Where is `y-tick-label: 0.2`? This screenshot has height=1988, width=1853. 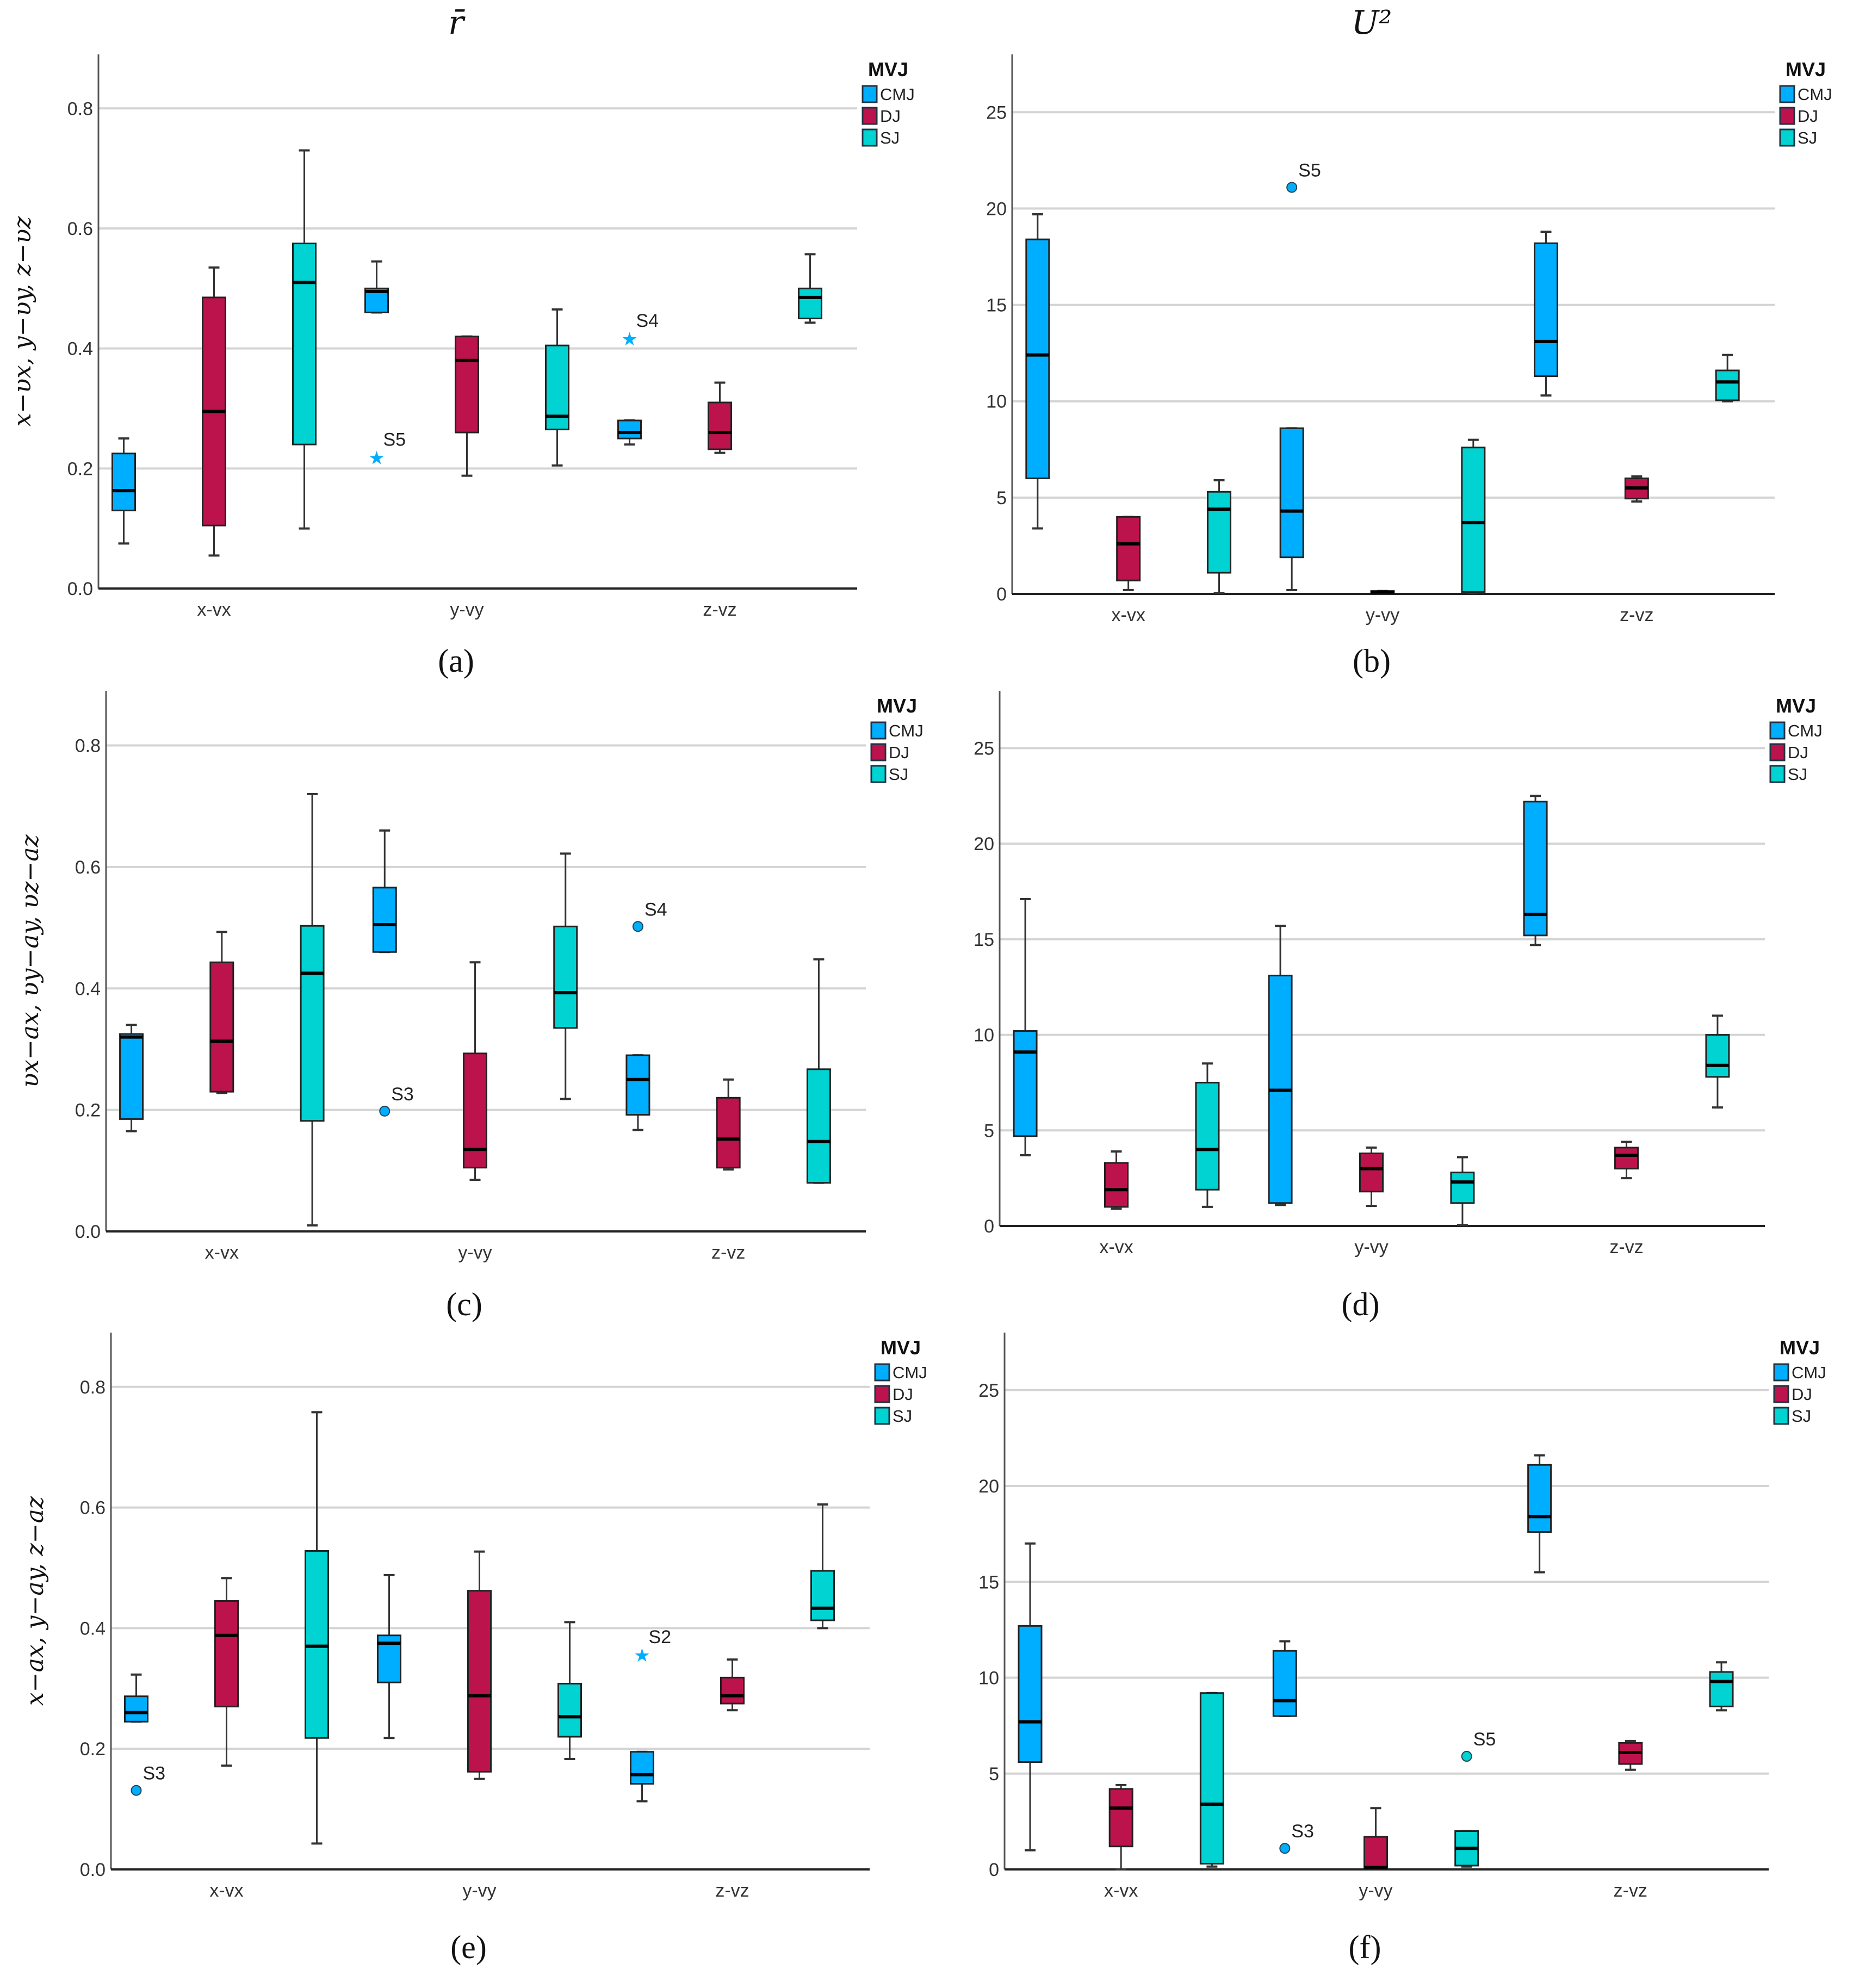
y-tick-label: 0.2 is located at coordinates (80, 469).